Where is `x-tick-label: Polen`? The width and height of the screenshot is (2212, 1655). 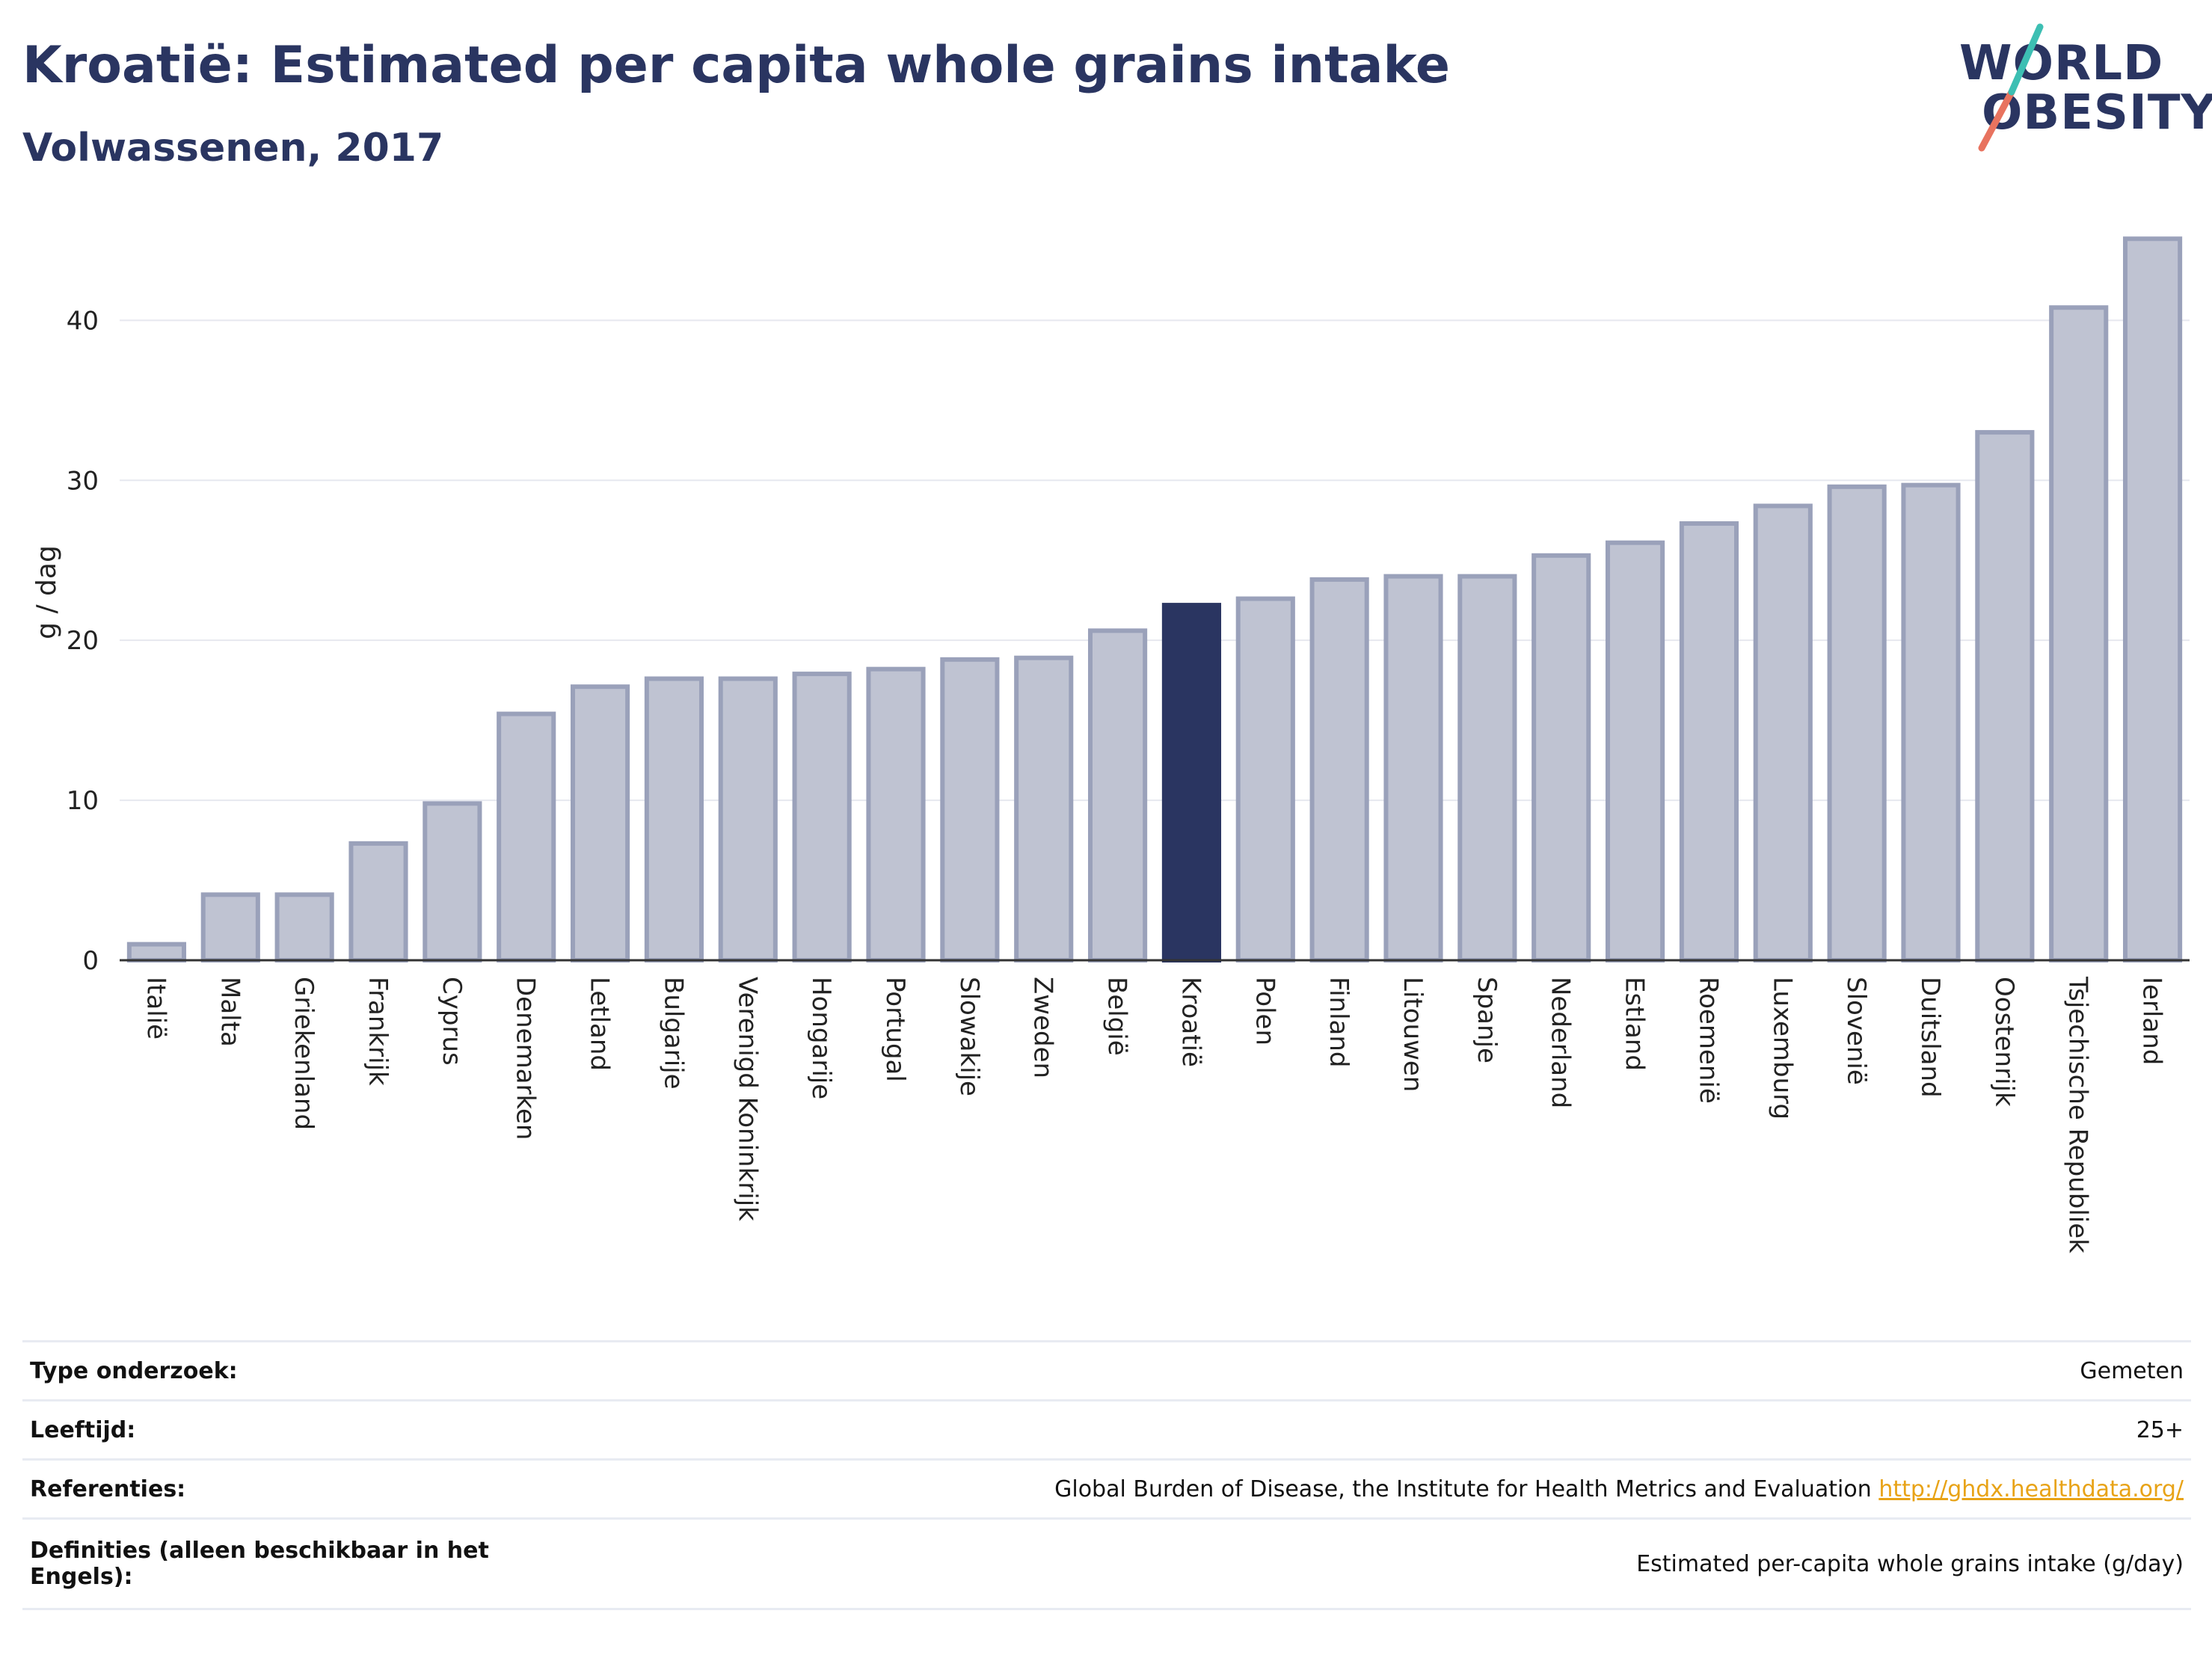
x-tick-label: Polen is located at coordinates (1264, 1011).